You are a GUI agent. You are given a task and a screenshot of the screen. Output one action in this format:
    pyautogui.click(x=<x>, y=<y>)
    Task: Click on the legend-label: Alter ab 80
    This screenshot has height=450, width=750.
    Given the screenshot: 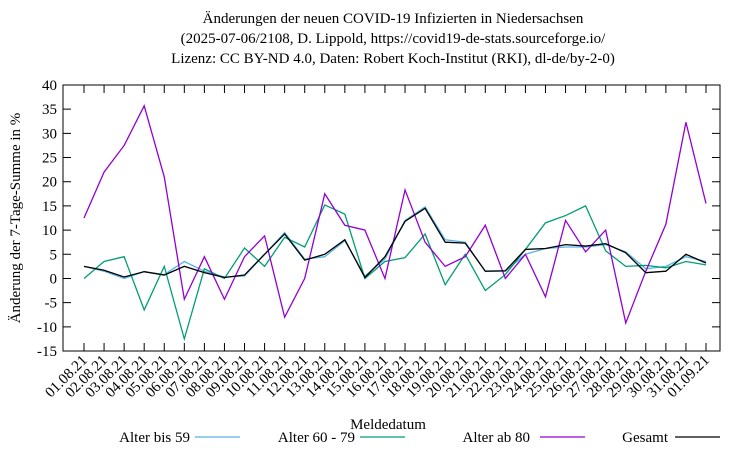 What is the action you would take?
    pyautogui.click(x=496, y=438)
    